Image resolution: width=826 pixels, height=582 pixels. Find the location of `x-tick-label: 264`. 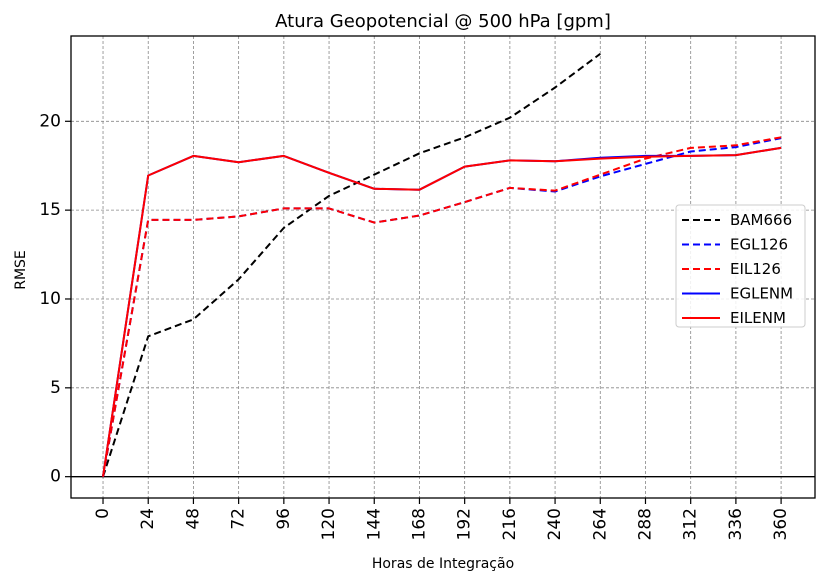

x-tick-label: 264 is located at coordinates (600, 524).